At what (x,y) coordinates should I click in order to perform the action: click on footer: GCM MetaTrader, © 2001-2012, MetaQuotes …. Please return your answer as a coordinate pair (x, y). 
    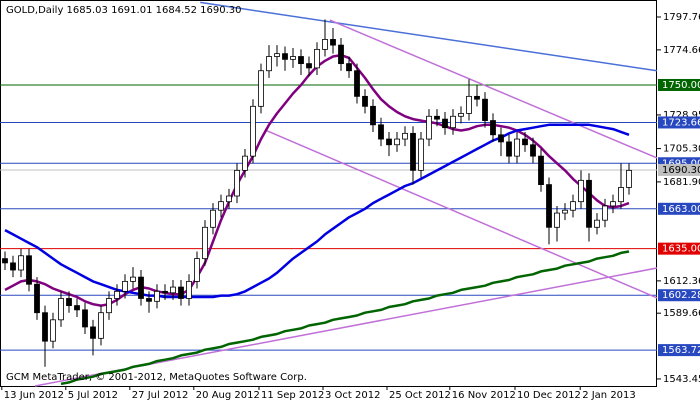
    Looking at the image, I should click on (156, 377).